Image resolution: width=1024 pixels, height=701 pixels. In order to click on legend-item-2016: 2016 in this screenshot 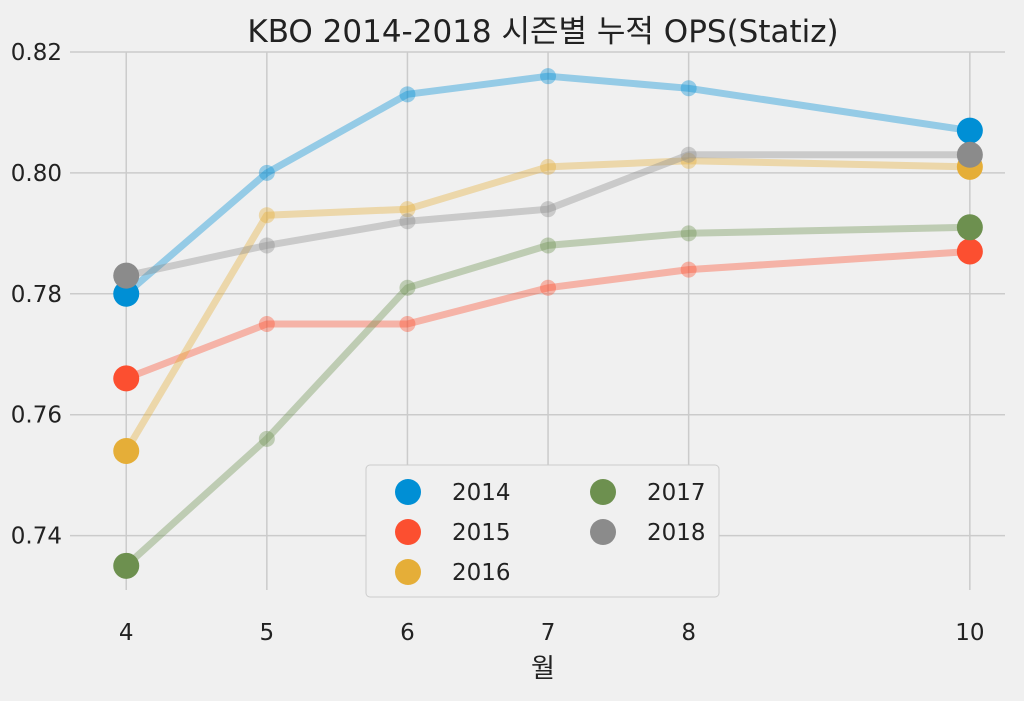, I will do `click(453, 572)`.